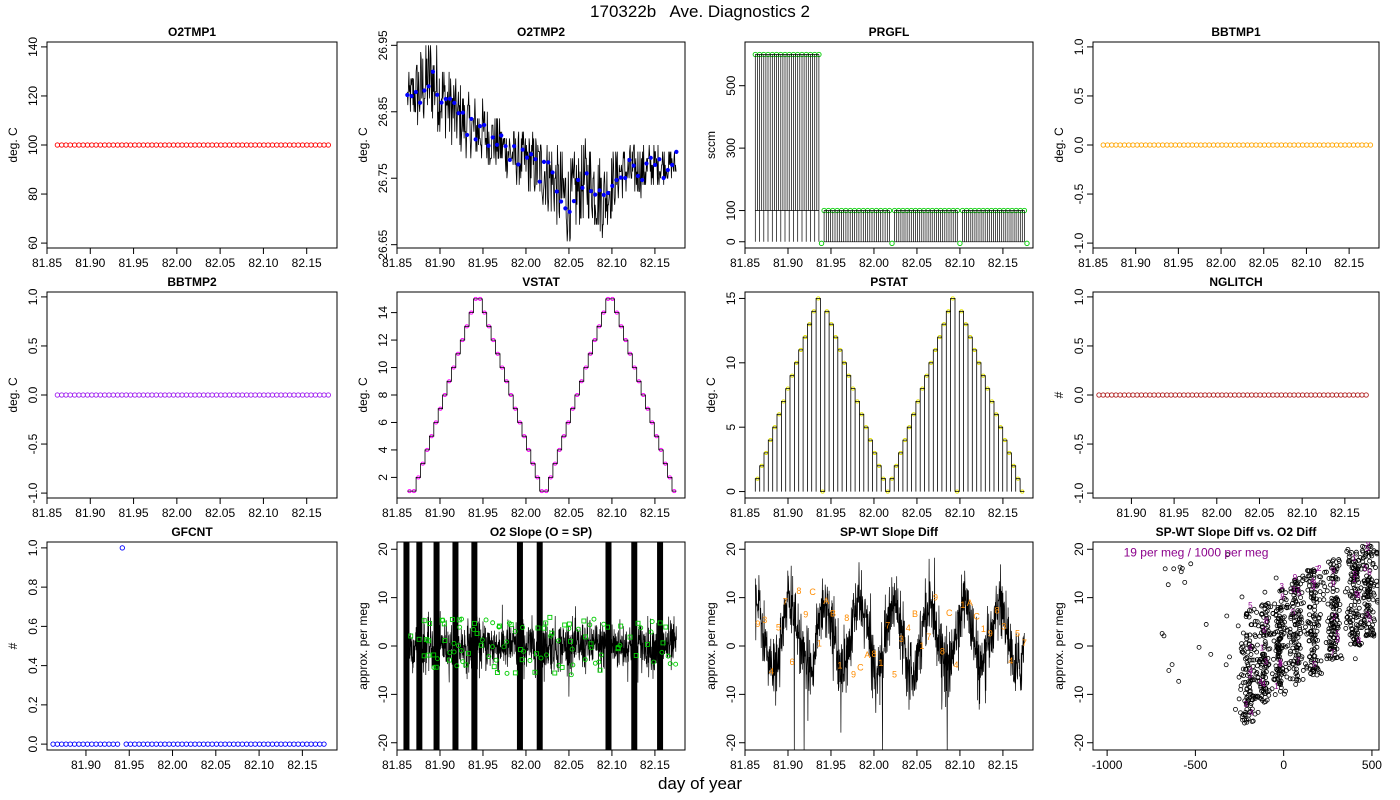  Describe the element at coordinates (541, 32) in the screenshot. I see `panel-title: O2TMP2` at that location.